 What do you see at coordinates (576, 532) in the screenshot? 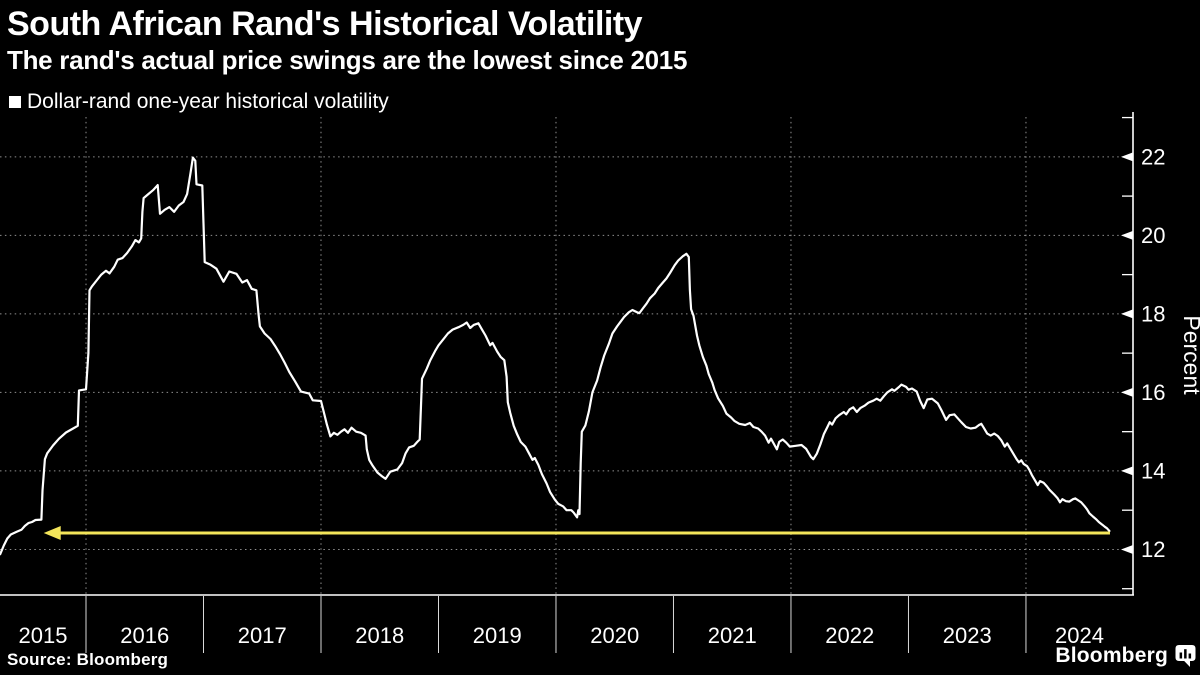
I see `annotation-layer` at bounding box center [576, 532].